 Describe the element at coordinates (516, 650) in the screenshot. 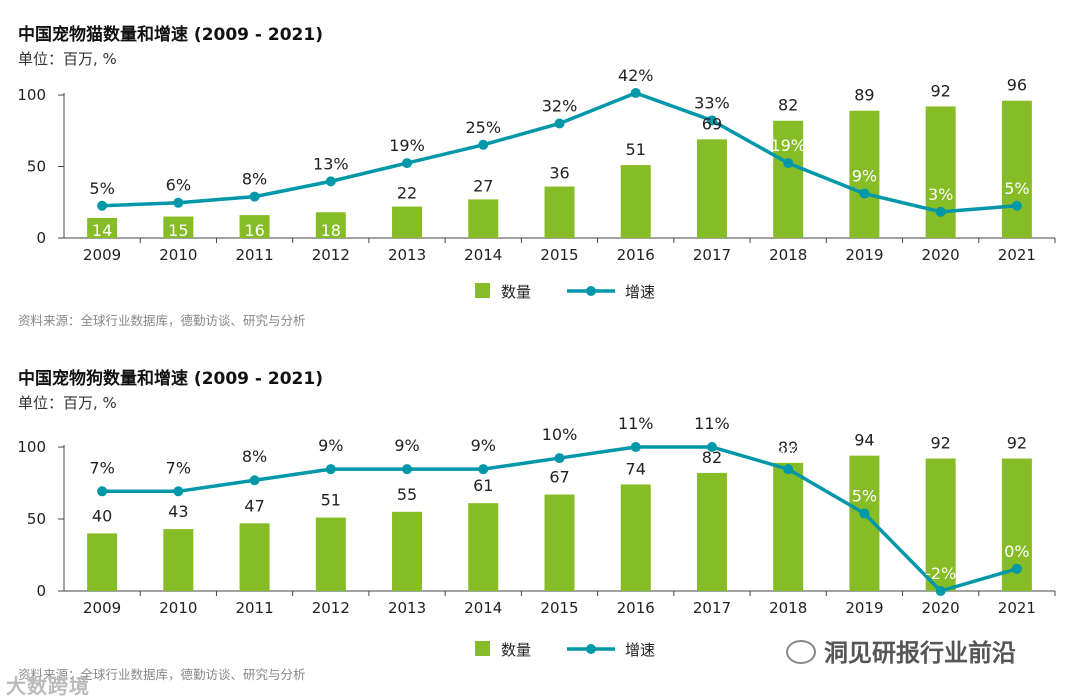

I see `legend-bar-label: 数量` at that location.